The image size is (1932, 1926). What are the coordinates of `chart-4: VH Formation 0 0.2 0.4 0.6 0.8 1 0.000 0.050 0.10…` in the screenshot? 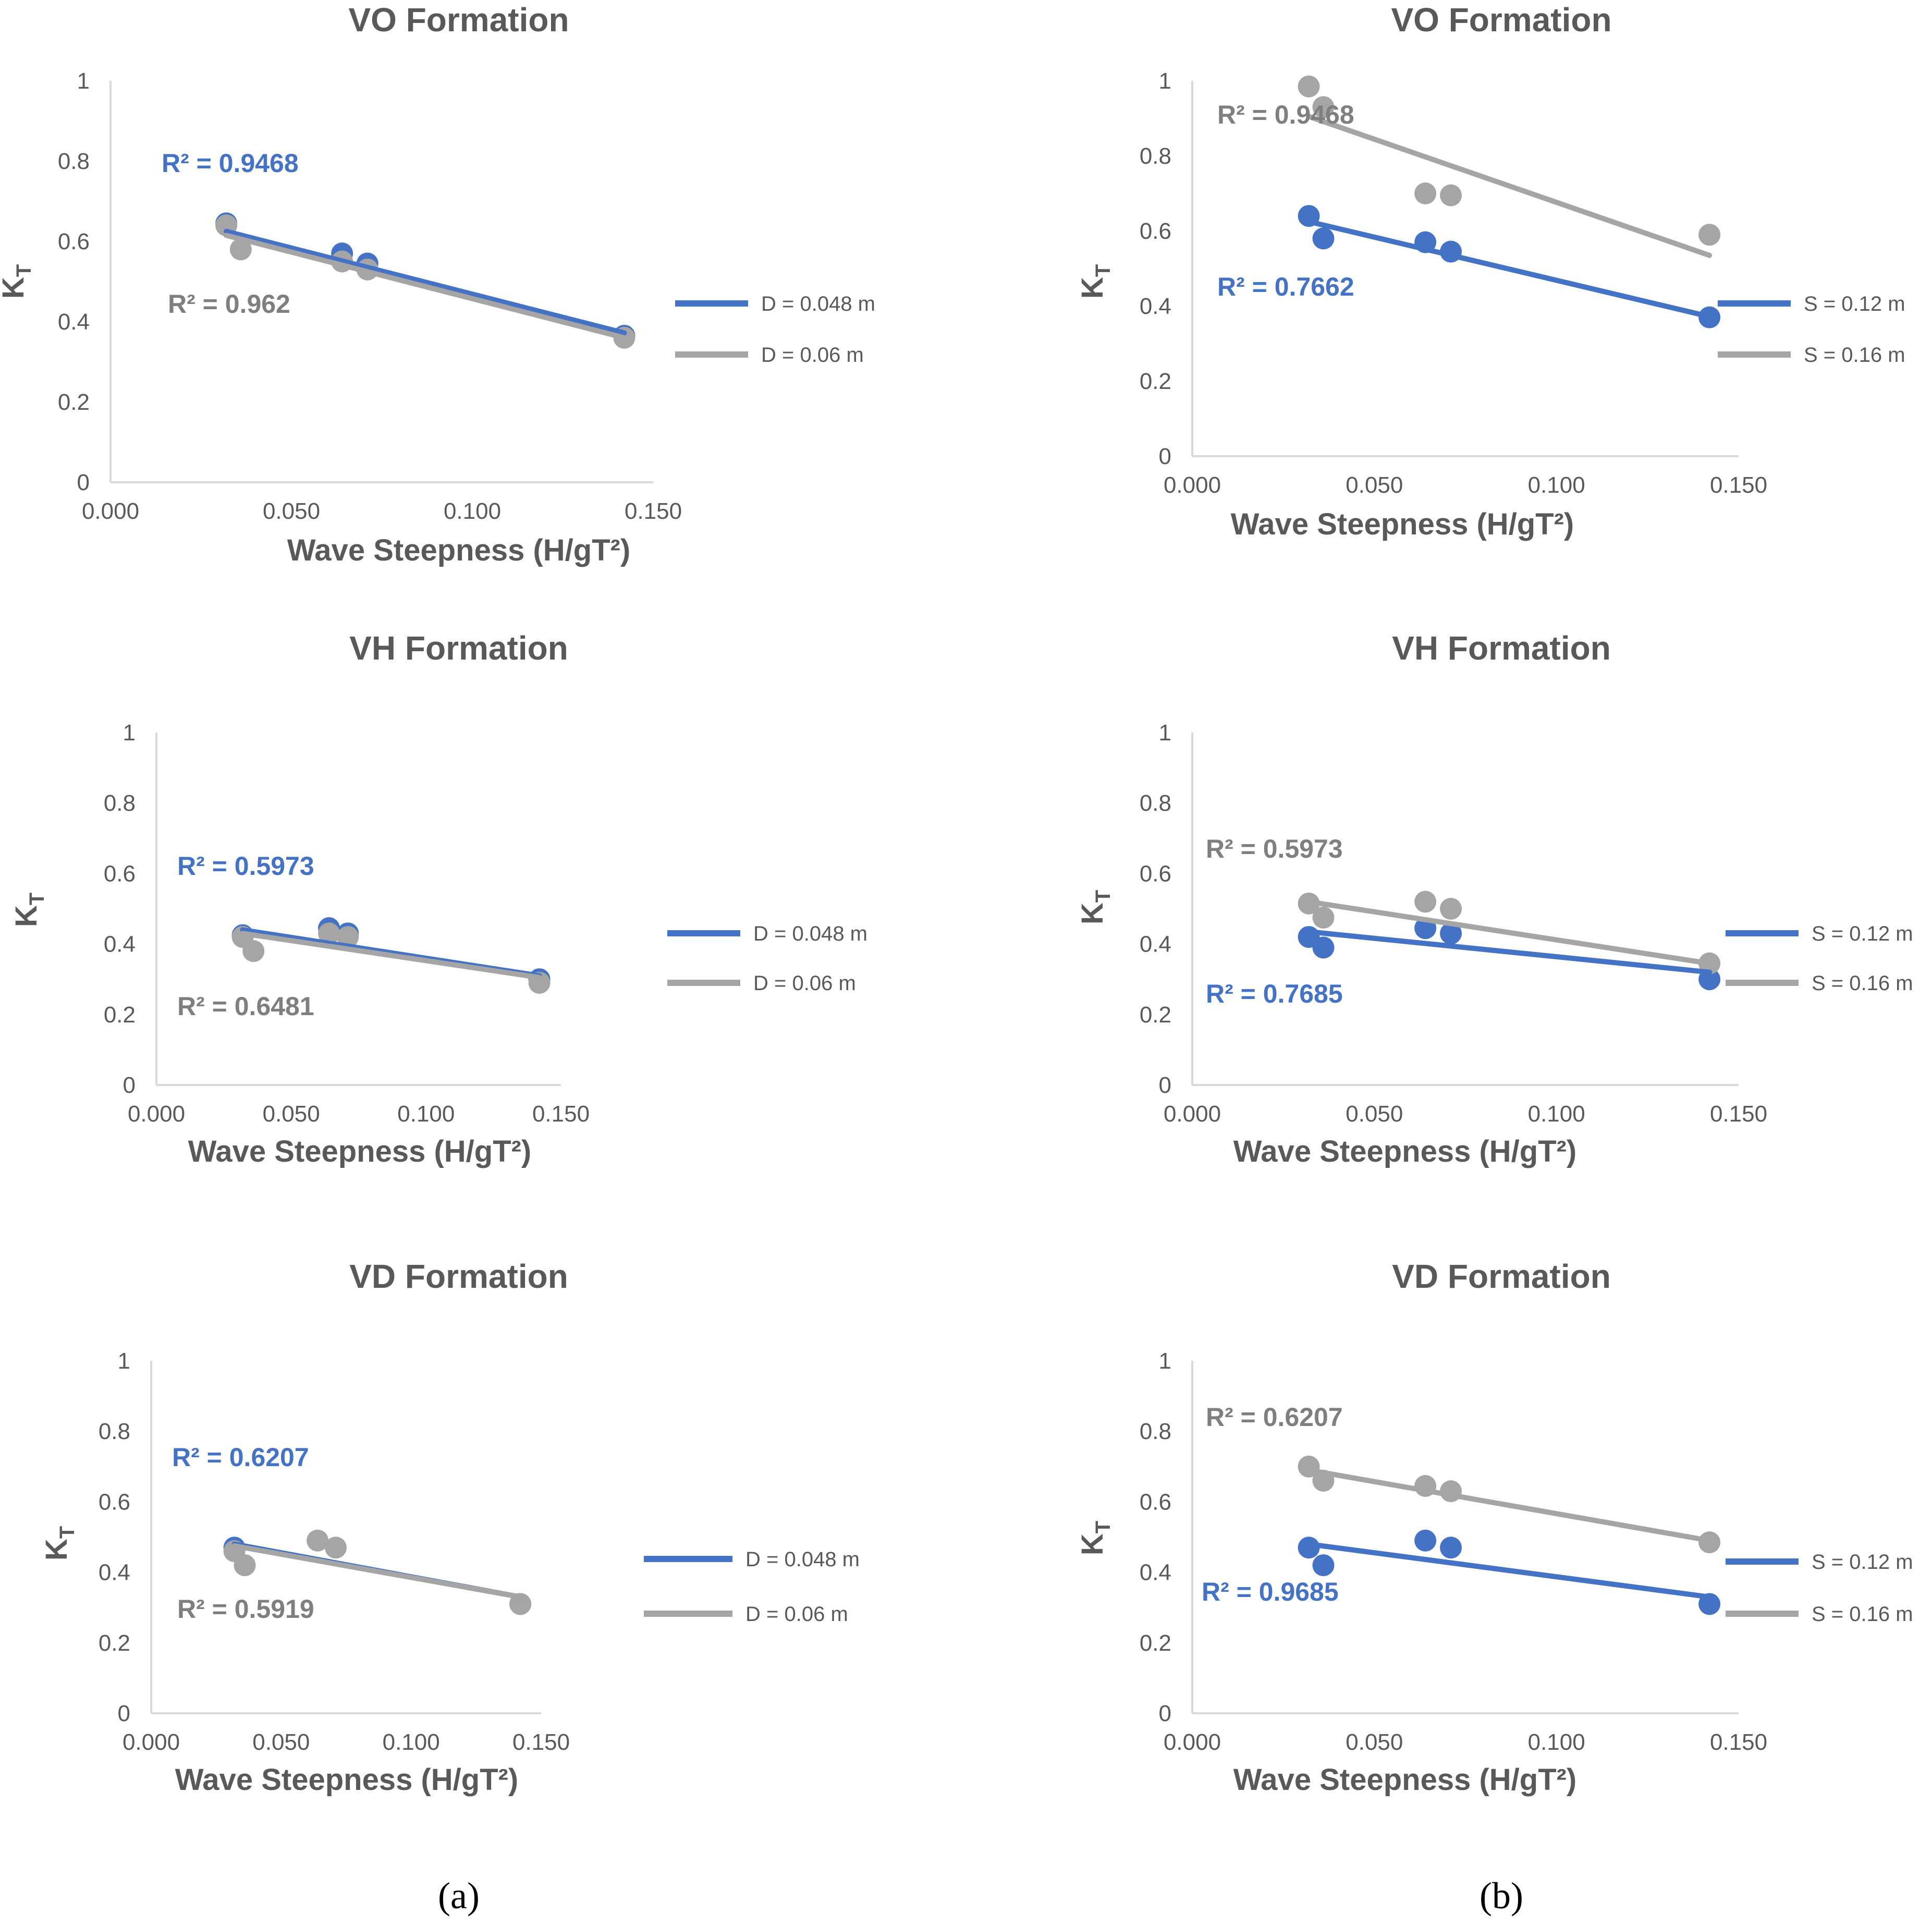 It's located at (1494, 898).